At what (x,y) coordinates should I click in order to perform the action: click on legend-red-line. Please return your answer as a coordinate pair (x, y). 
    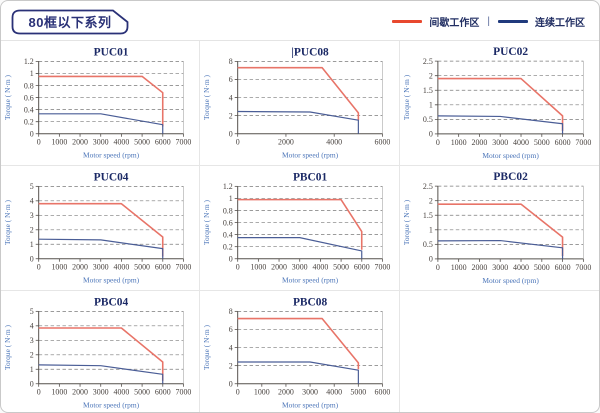
    Looking at the image, I should click on (407, 21).